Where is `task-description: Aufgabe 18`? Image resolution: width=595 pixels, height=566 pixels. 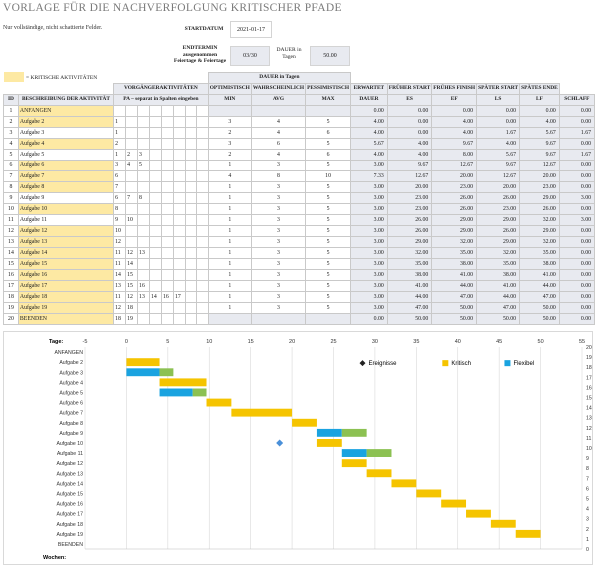 task-description: Aufgabe 18 is located at coordinates (66, 296).